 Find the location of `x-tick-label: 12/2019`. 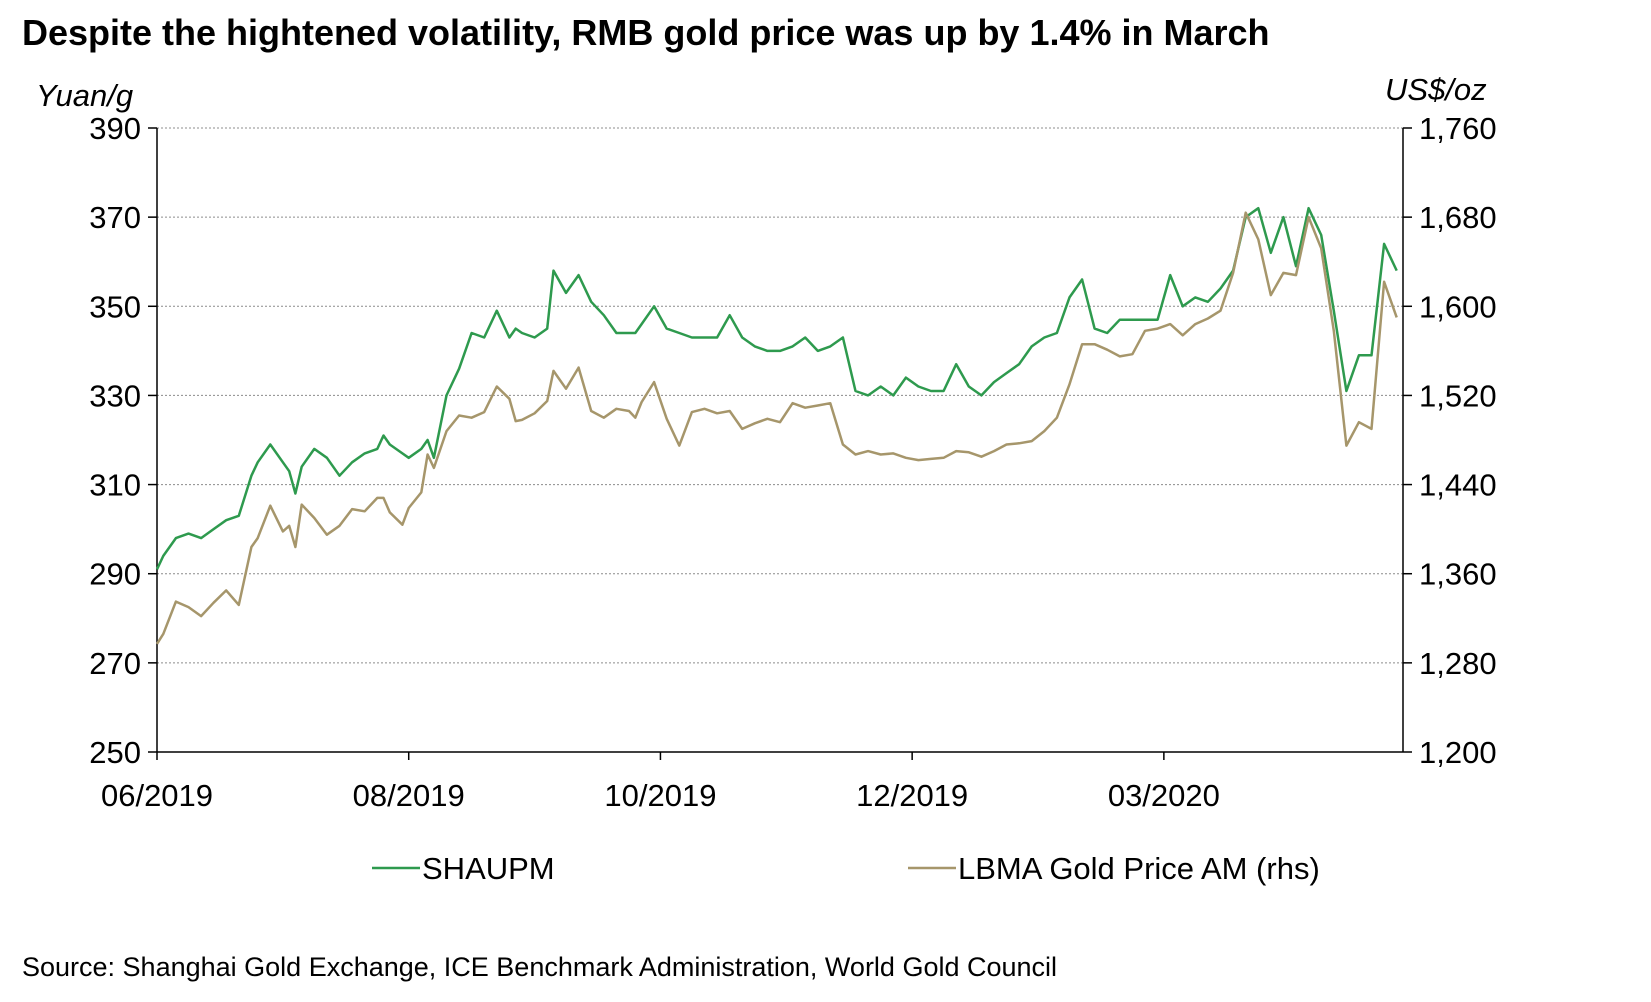

x-tick-label: 12/2019 is located at coordinates (912, 795).